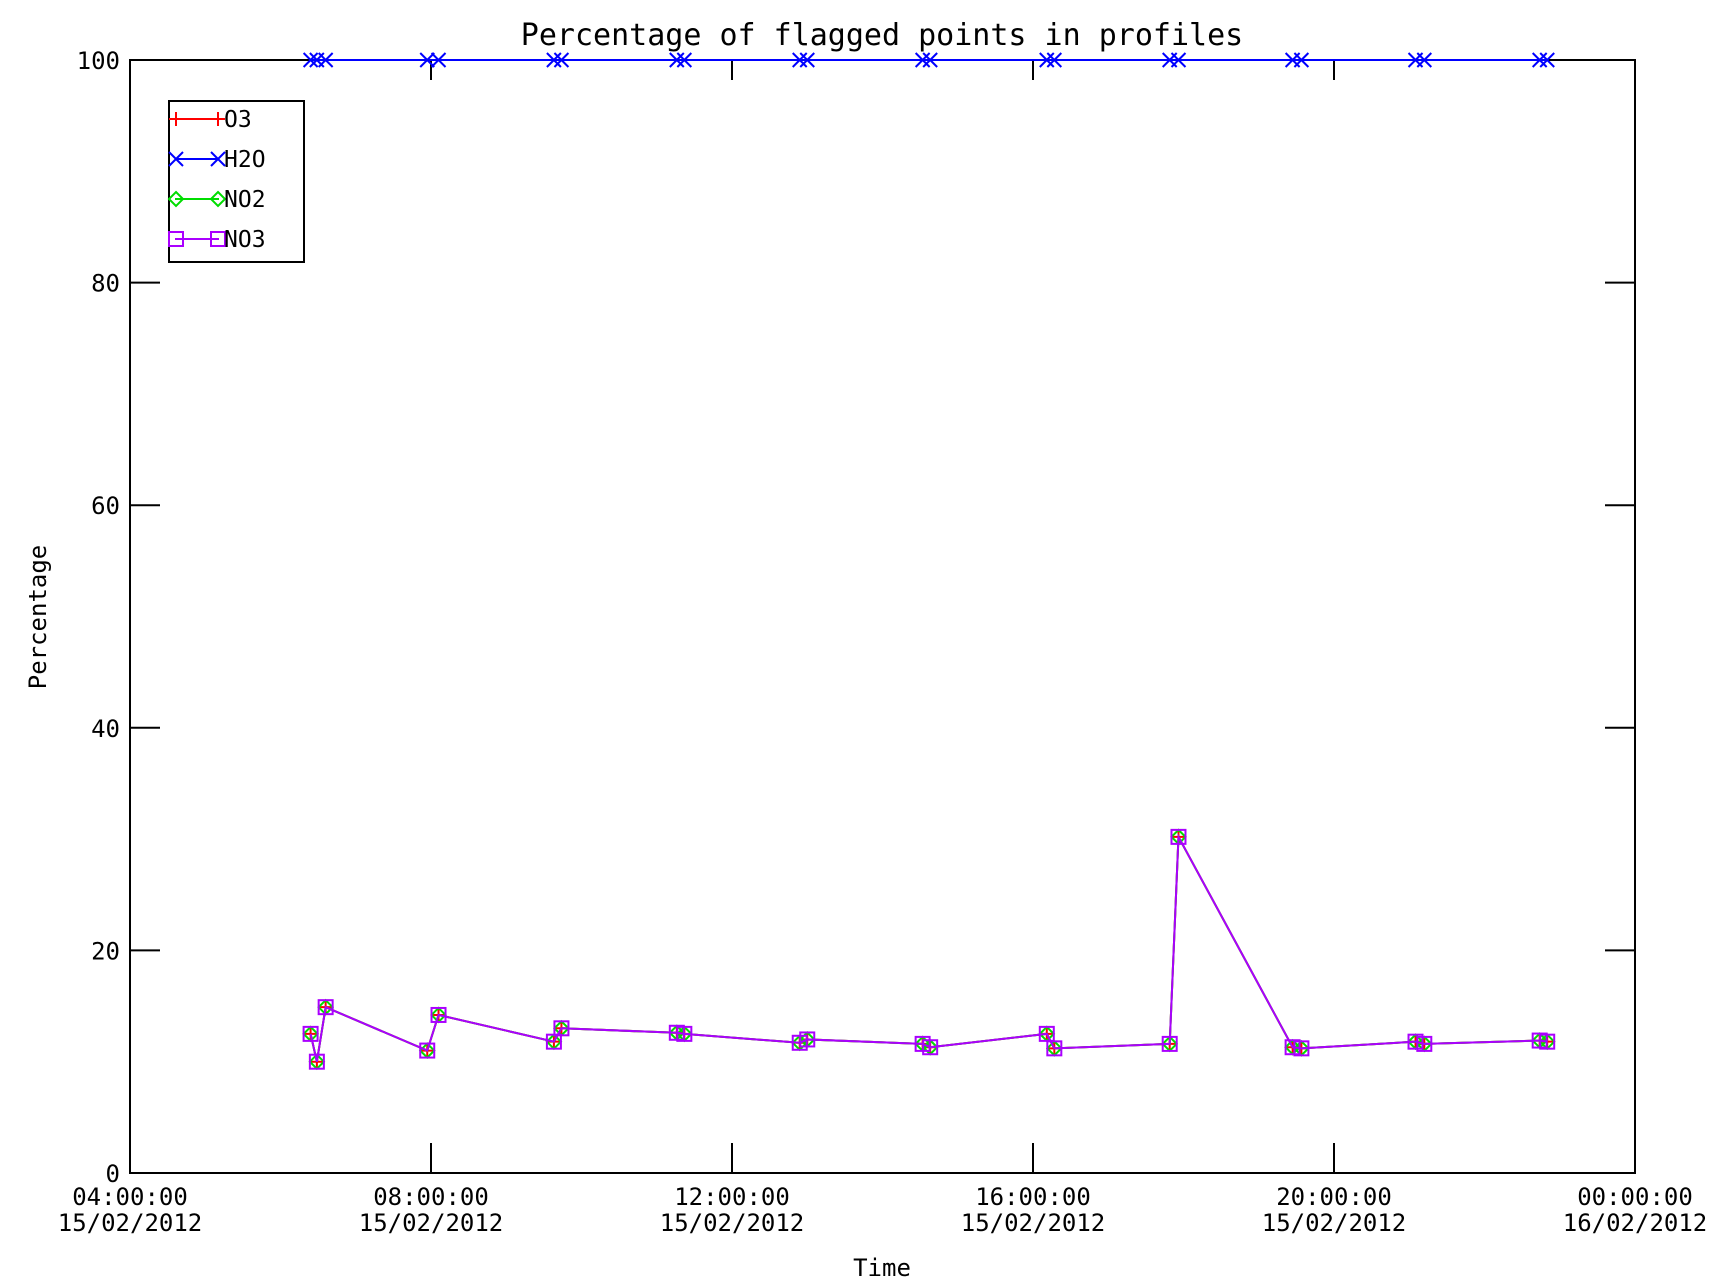 This screenshot has width=1732, height=1281. What do you see at coordinates (210, 120) in the screenshot?
I see `legend-entry-o3: O3` at bounding box center [210, 120].